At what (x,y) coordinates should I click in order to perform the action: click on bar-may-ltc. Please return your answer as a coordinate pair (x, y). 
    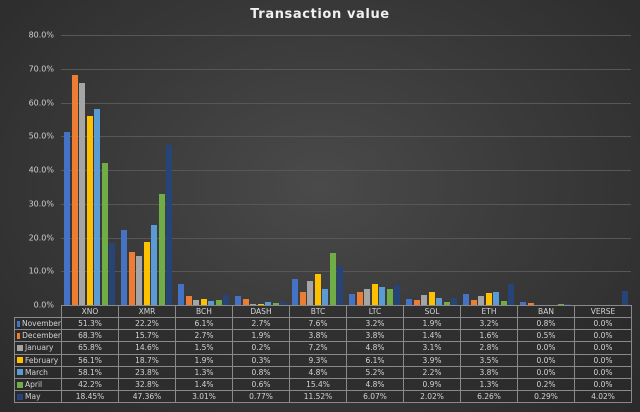
    Looking at the image, I should click on (397, 294).